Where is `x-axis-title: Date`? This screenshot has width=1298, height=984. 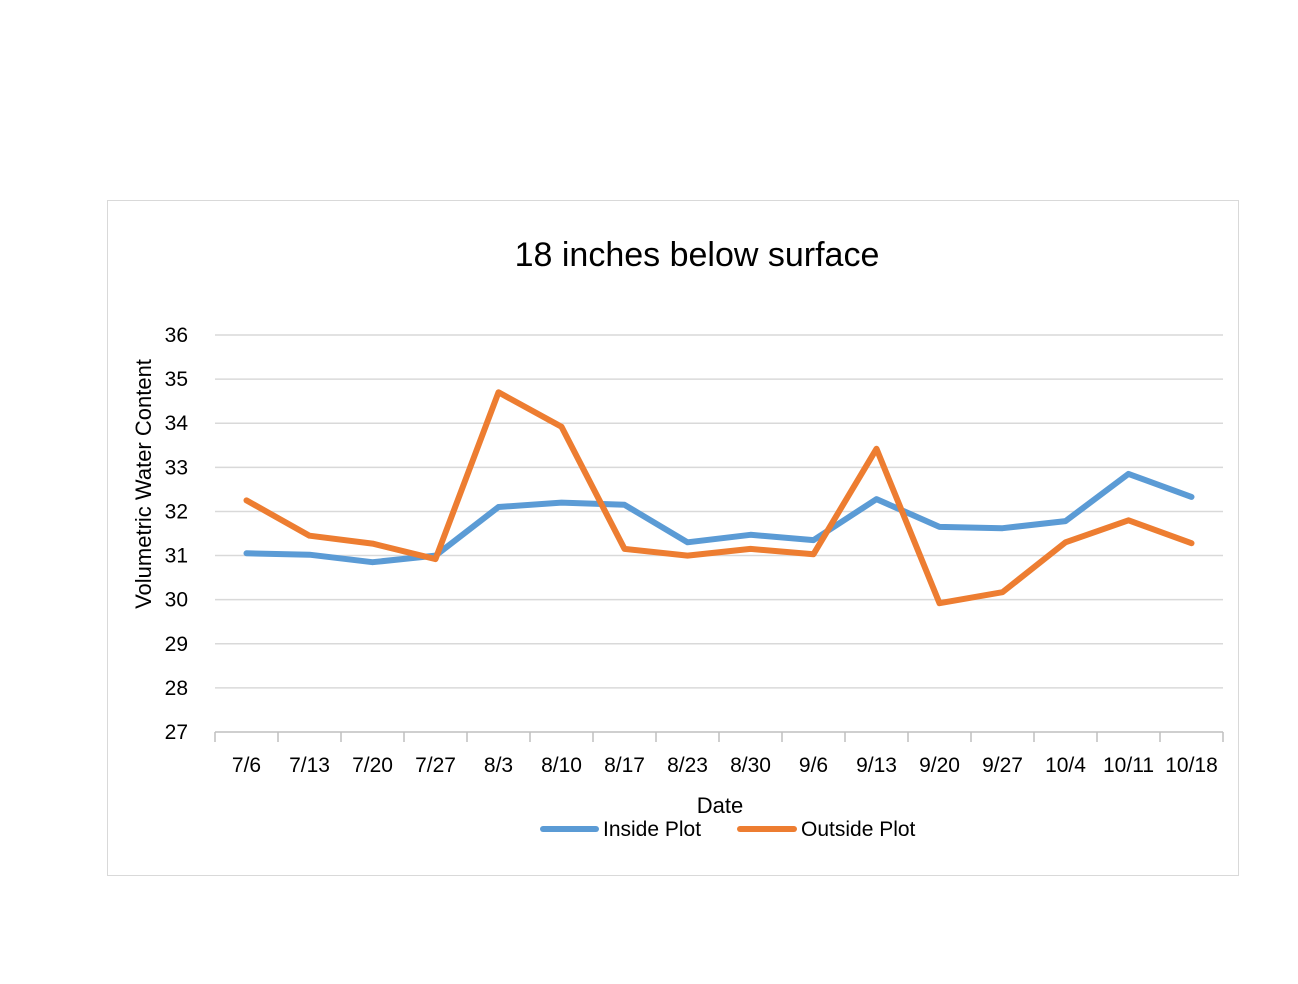 x-axis-title: Date is located at coordinates (720, 805).